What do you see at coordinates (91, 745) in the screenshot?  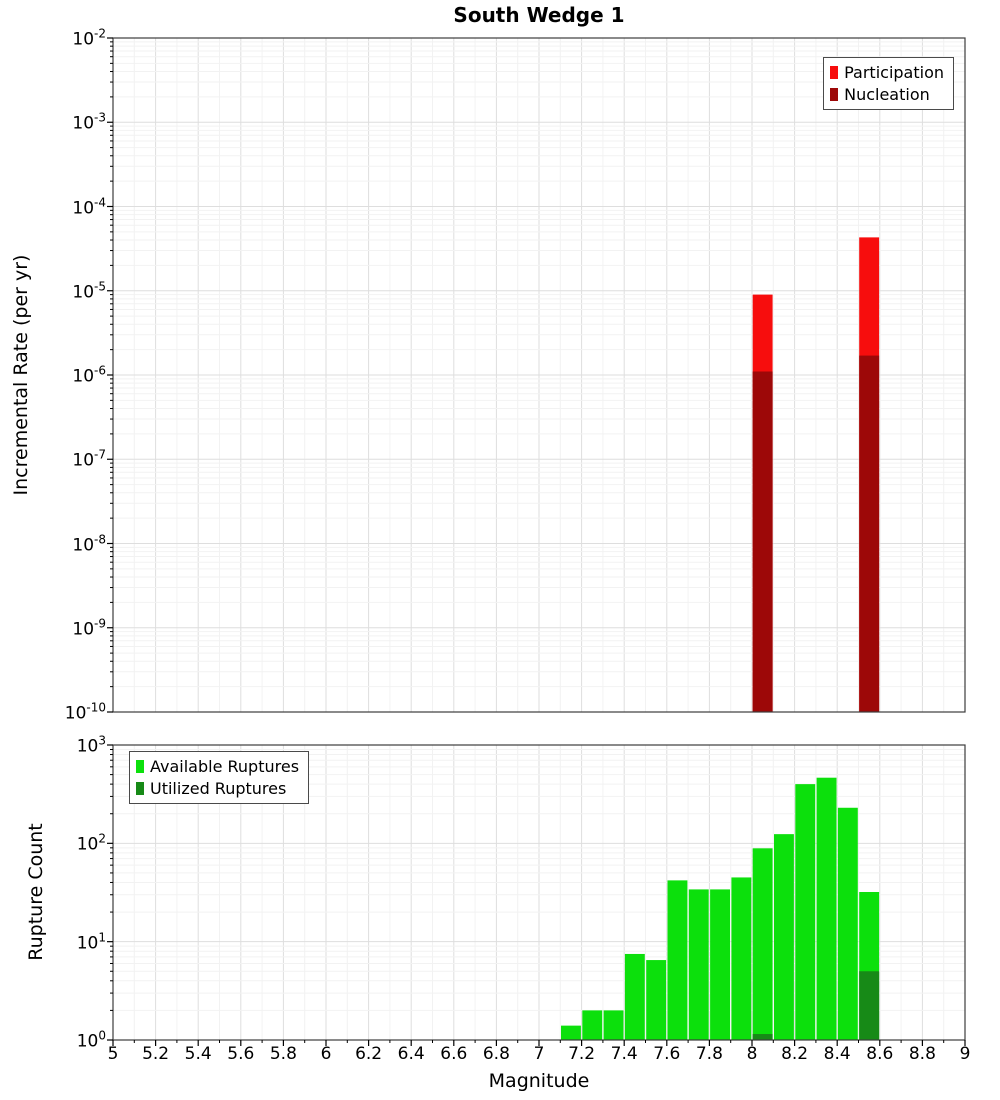 I see `count-axis-tick-label: 10³` at bounding box center [91, 745].